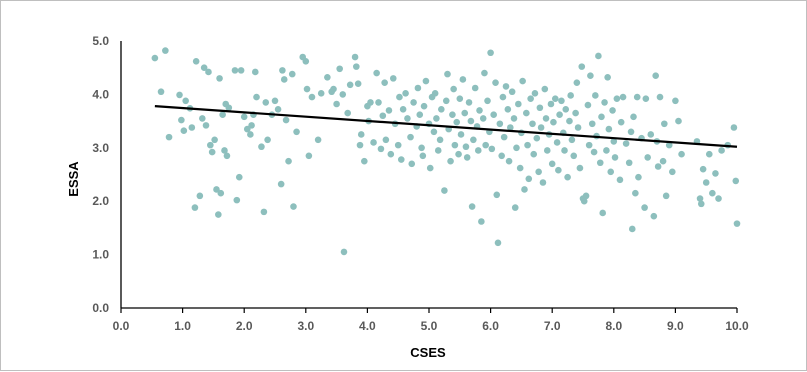 Image resolution: width=807 pixels, height=372 pixels. What do you see at coordinates (428, 352) in the screenshot?
I see `x-axis-title: CSES` at bounding box center [428, 352].